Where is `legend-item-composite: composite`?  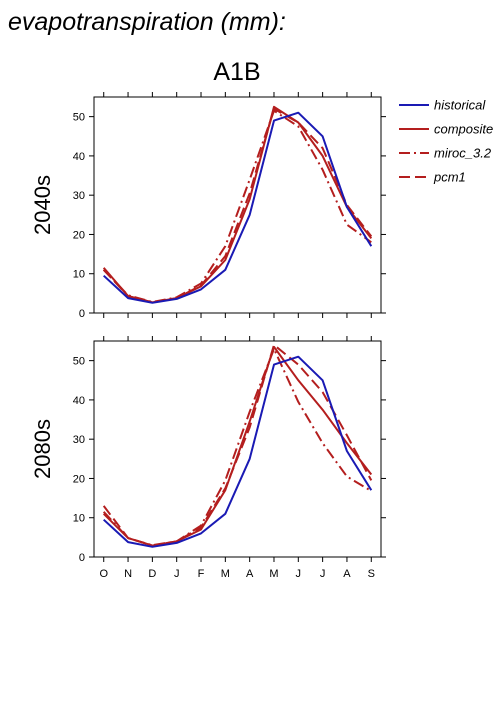
legend-item-composite: composite is located at coordinates (446, 129).